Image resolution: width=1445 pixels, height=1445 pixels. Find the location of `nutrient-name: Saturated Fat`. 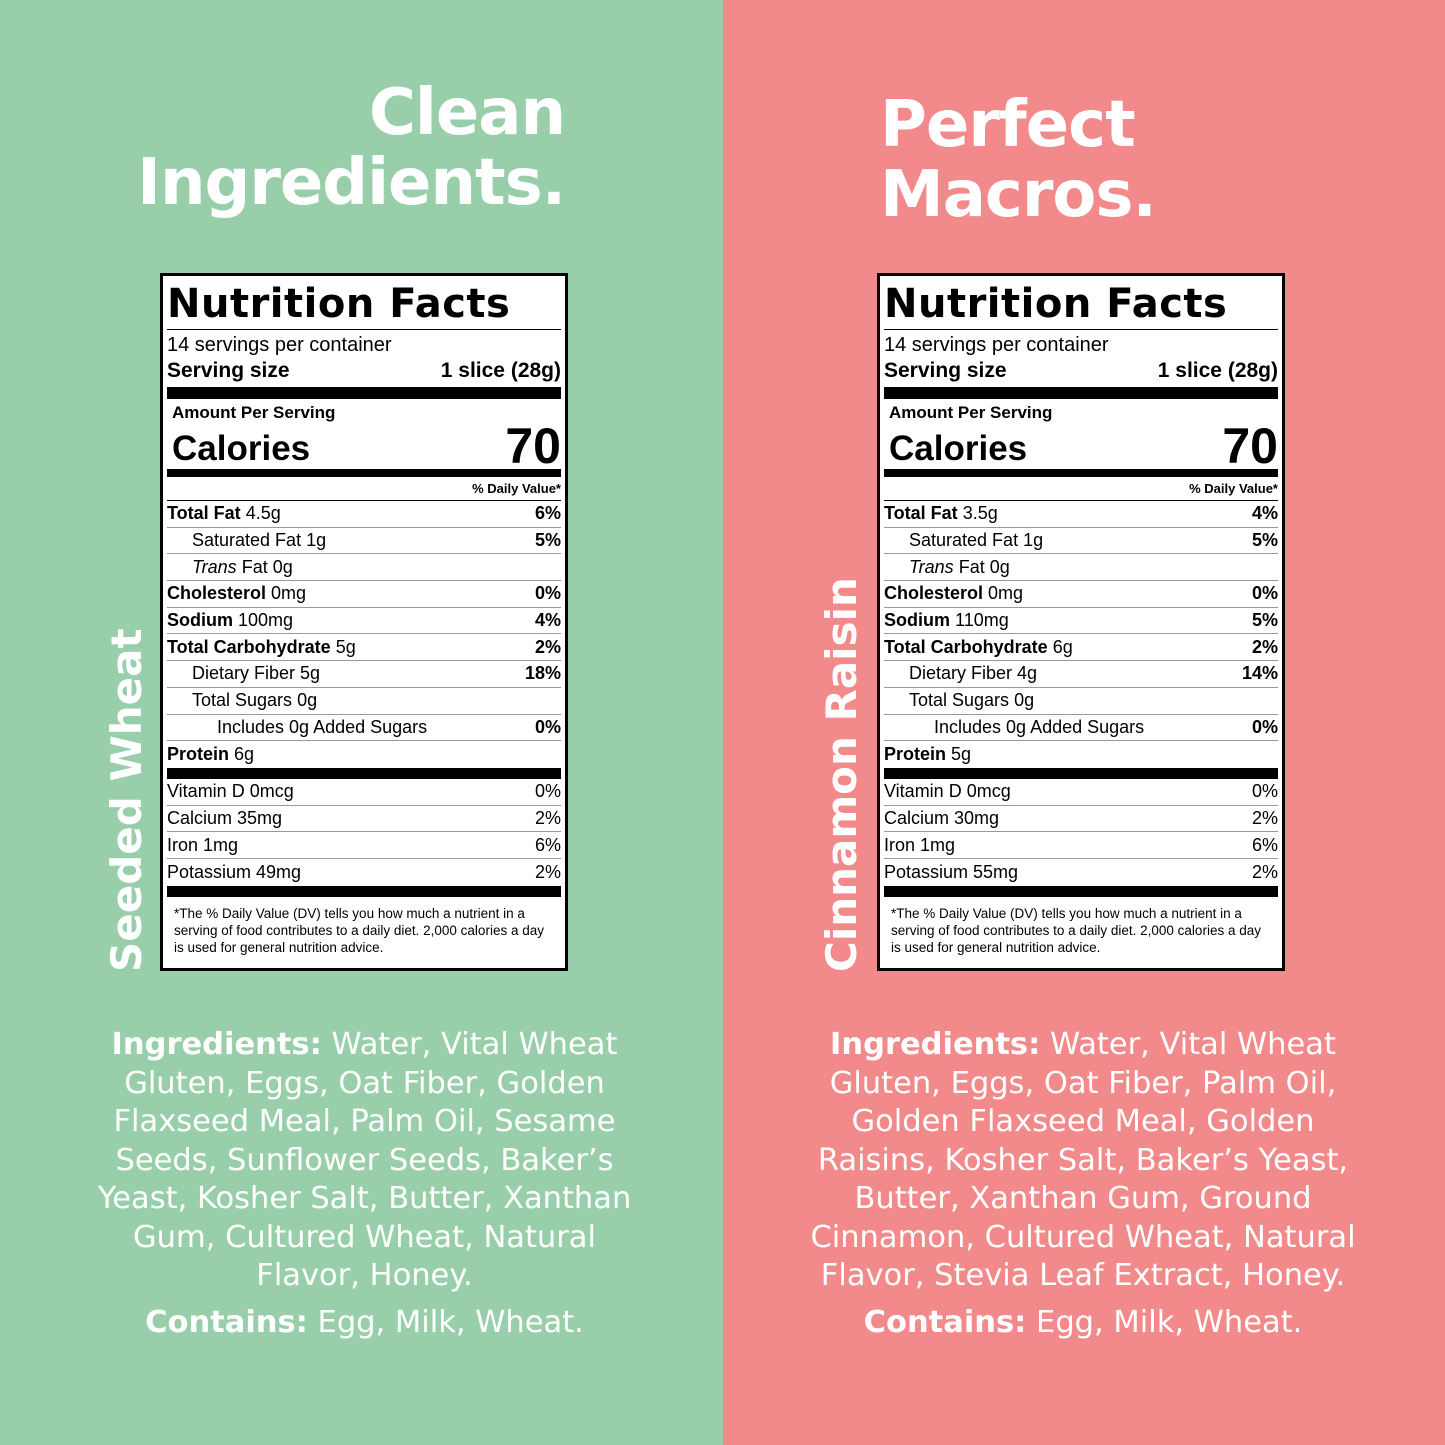

nutrient-name: Saturated Fat is located at coordinates (964, 540).